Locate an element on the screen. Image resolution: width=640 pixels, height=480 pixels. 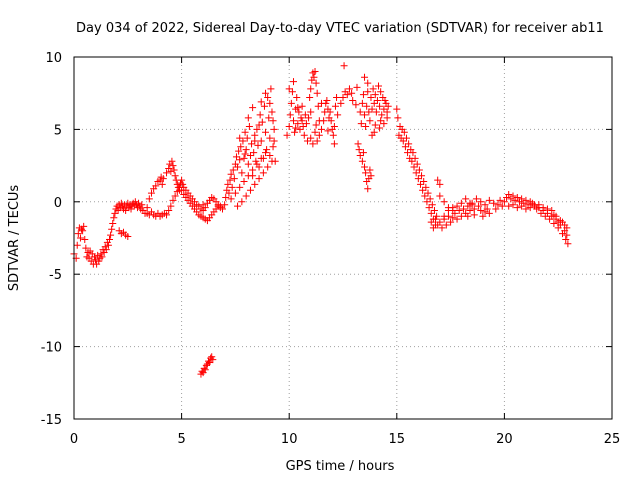
y-tick-label: 5 is located at coordinates (58, 130).